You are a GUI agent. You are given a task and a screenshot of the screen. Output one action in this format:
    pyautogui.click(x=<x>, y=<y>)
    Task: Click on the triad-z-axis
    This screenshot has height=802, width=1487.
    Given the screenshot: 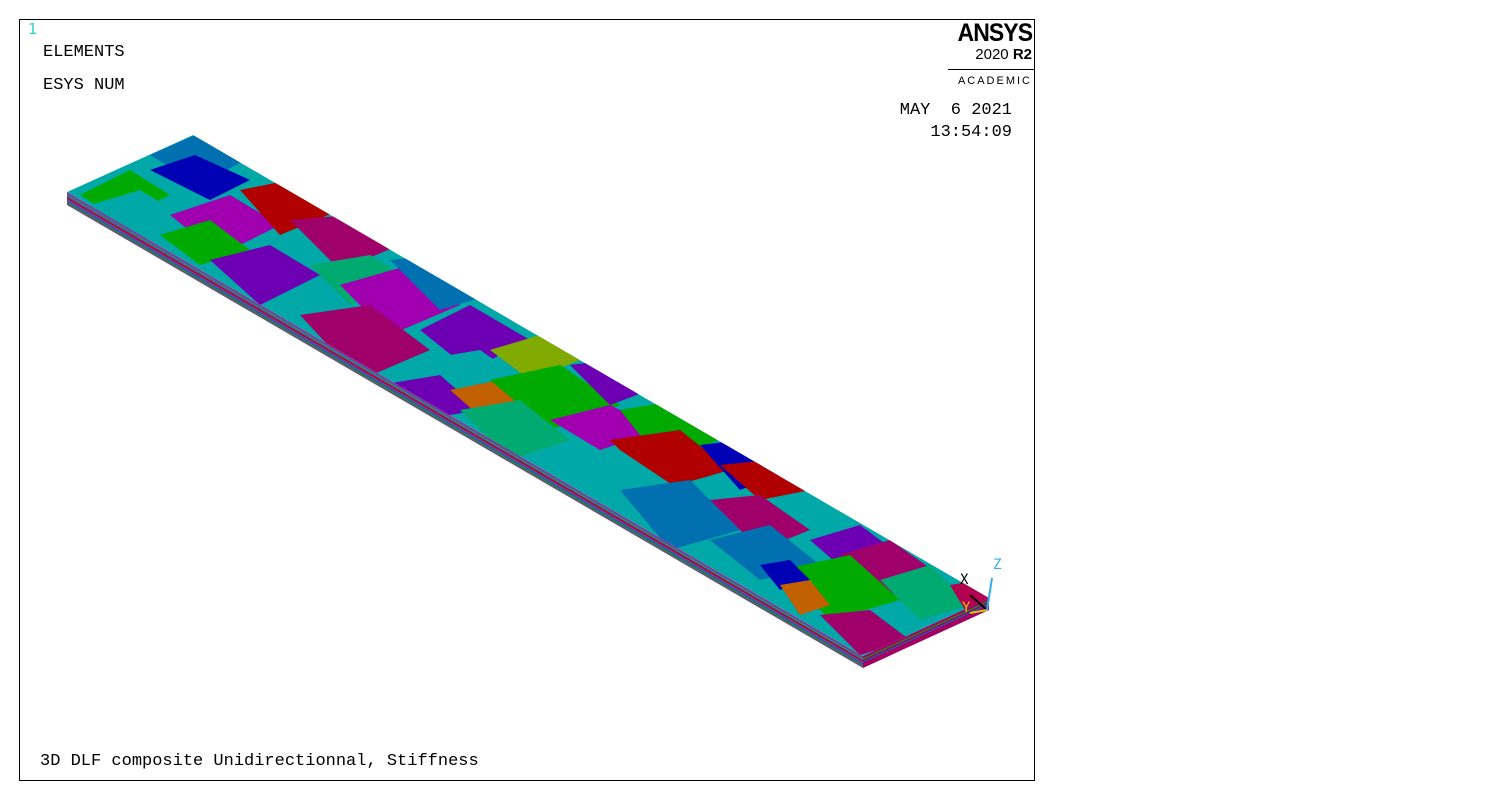 What is the action you would take?
    pyautogui.click(x=989, y=594)
    